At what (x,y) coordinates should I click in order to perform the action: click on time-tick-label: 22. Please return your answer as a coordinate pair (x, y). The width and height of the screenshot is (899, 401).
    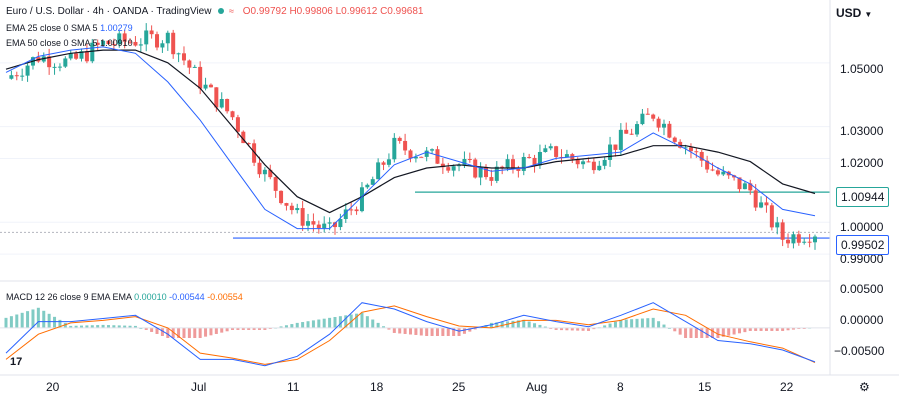
    Looking at the image, I should click on (787, 387).